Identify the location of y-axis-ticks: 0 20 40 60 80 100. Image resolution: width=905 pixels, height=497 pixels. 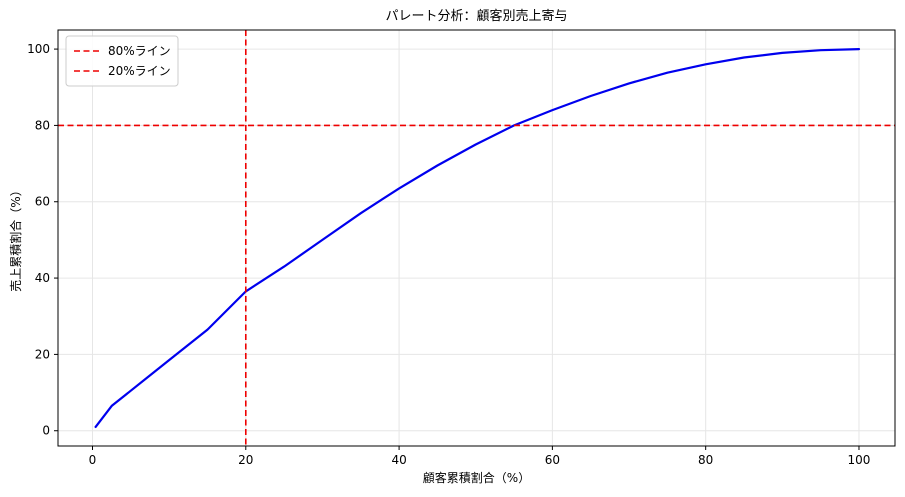
(42, 240).